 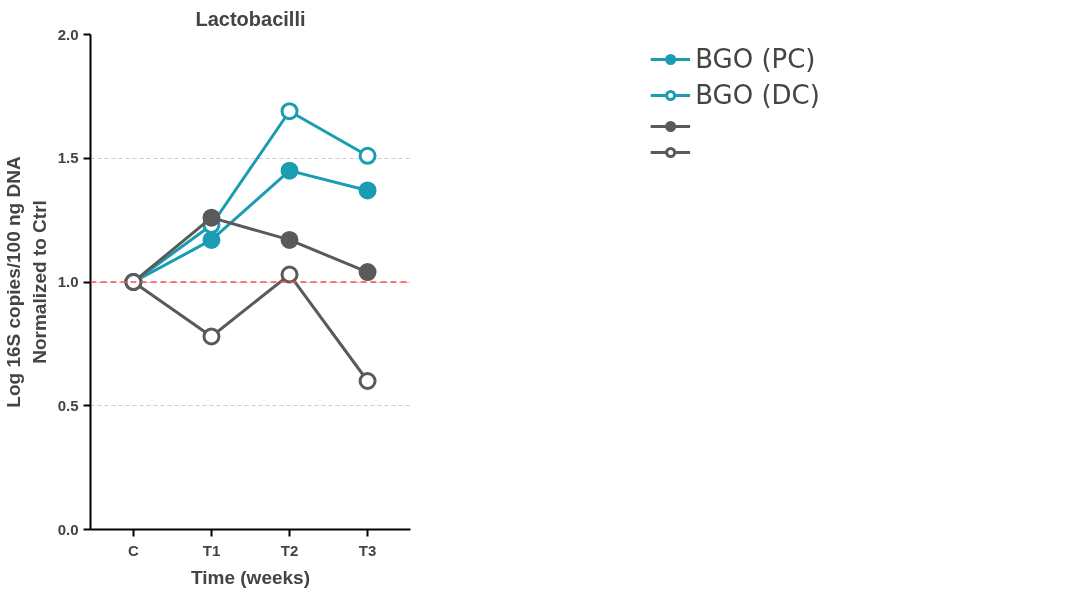 What do you see at coordinates (250, 577) in the screenshot?
I see `x-axis-title: Time (weeks)` at bounding box center [250, 577].